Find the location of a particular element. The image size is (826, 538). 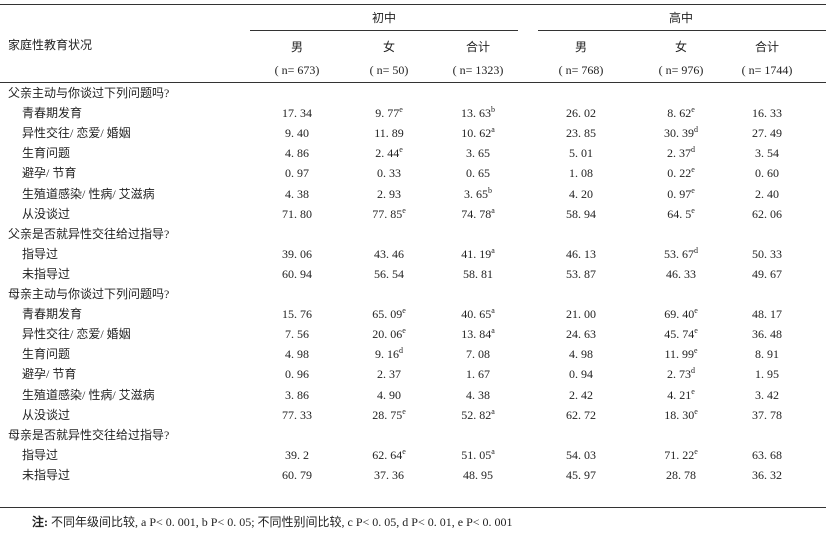

cell: 64. 5e is located at coordinates (681, 213).